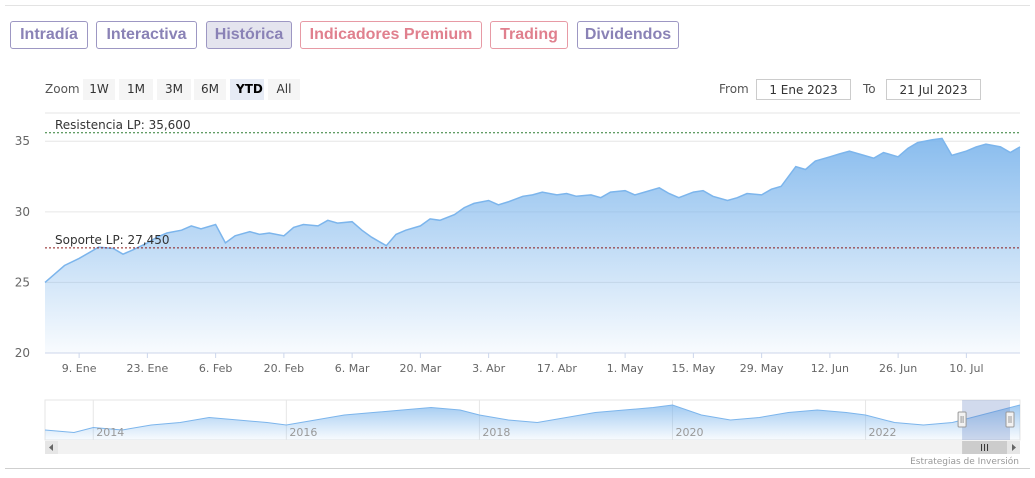  What do you see at coordinates (689, 432) in the screenshot?
I see `navigator-tick-label: 2020` at bounding box center [689, 432].